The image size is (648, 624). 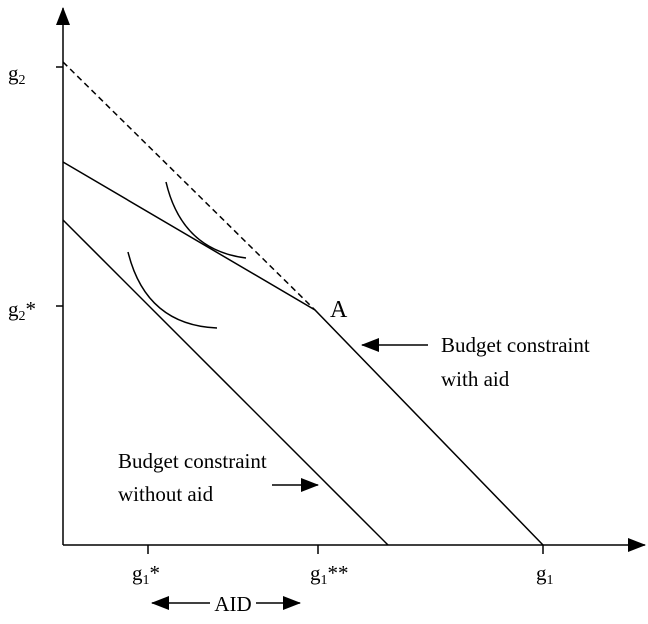 I want to click on aid-label: AID, so click(x=232, y=604).